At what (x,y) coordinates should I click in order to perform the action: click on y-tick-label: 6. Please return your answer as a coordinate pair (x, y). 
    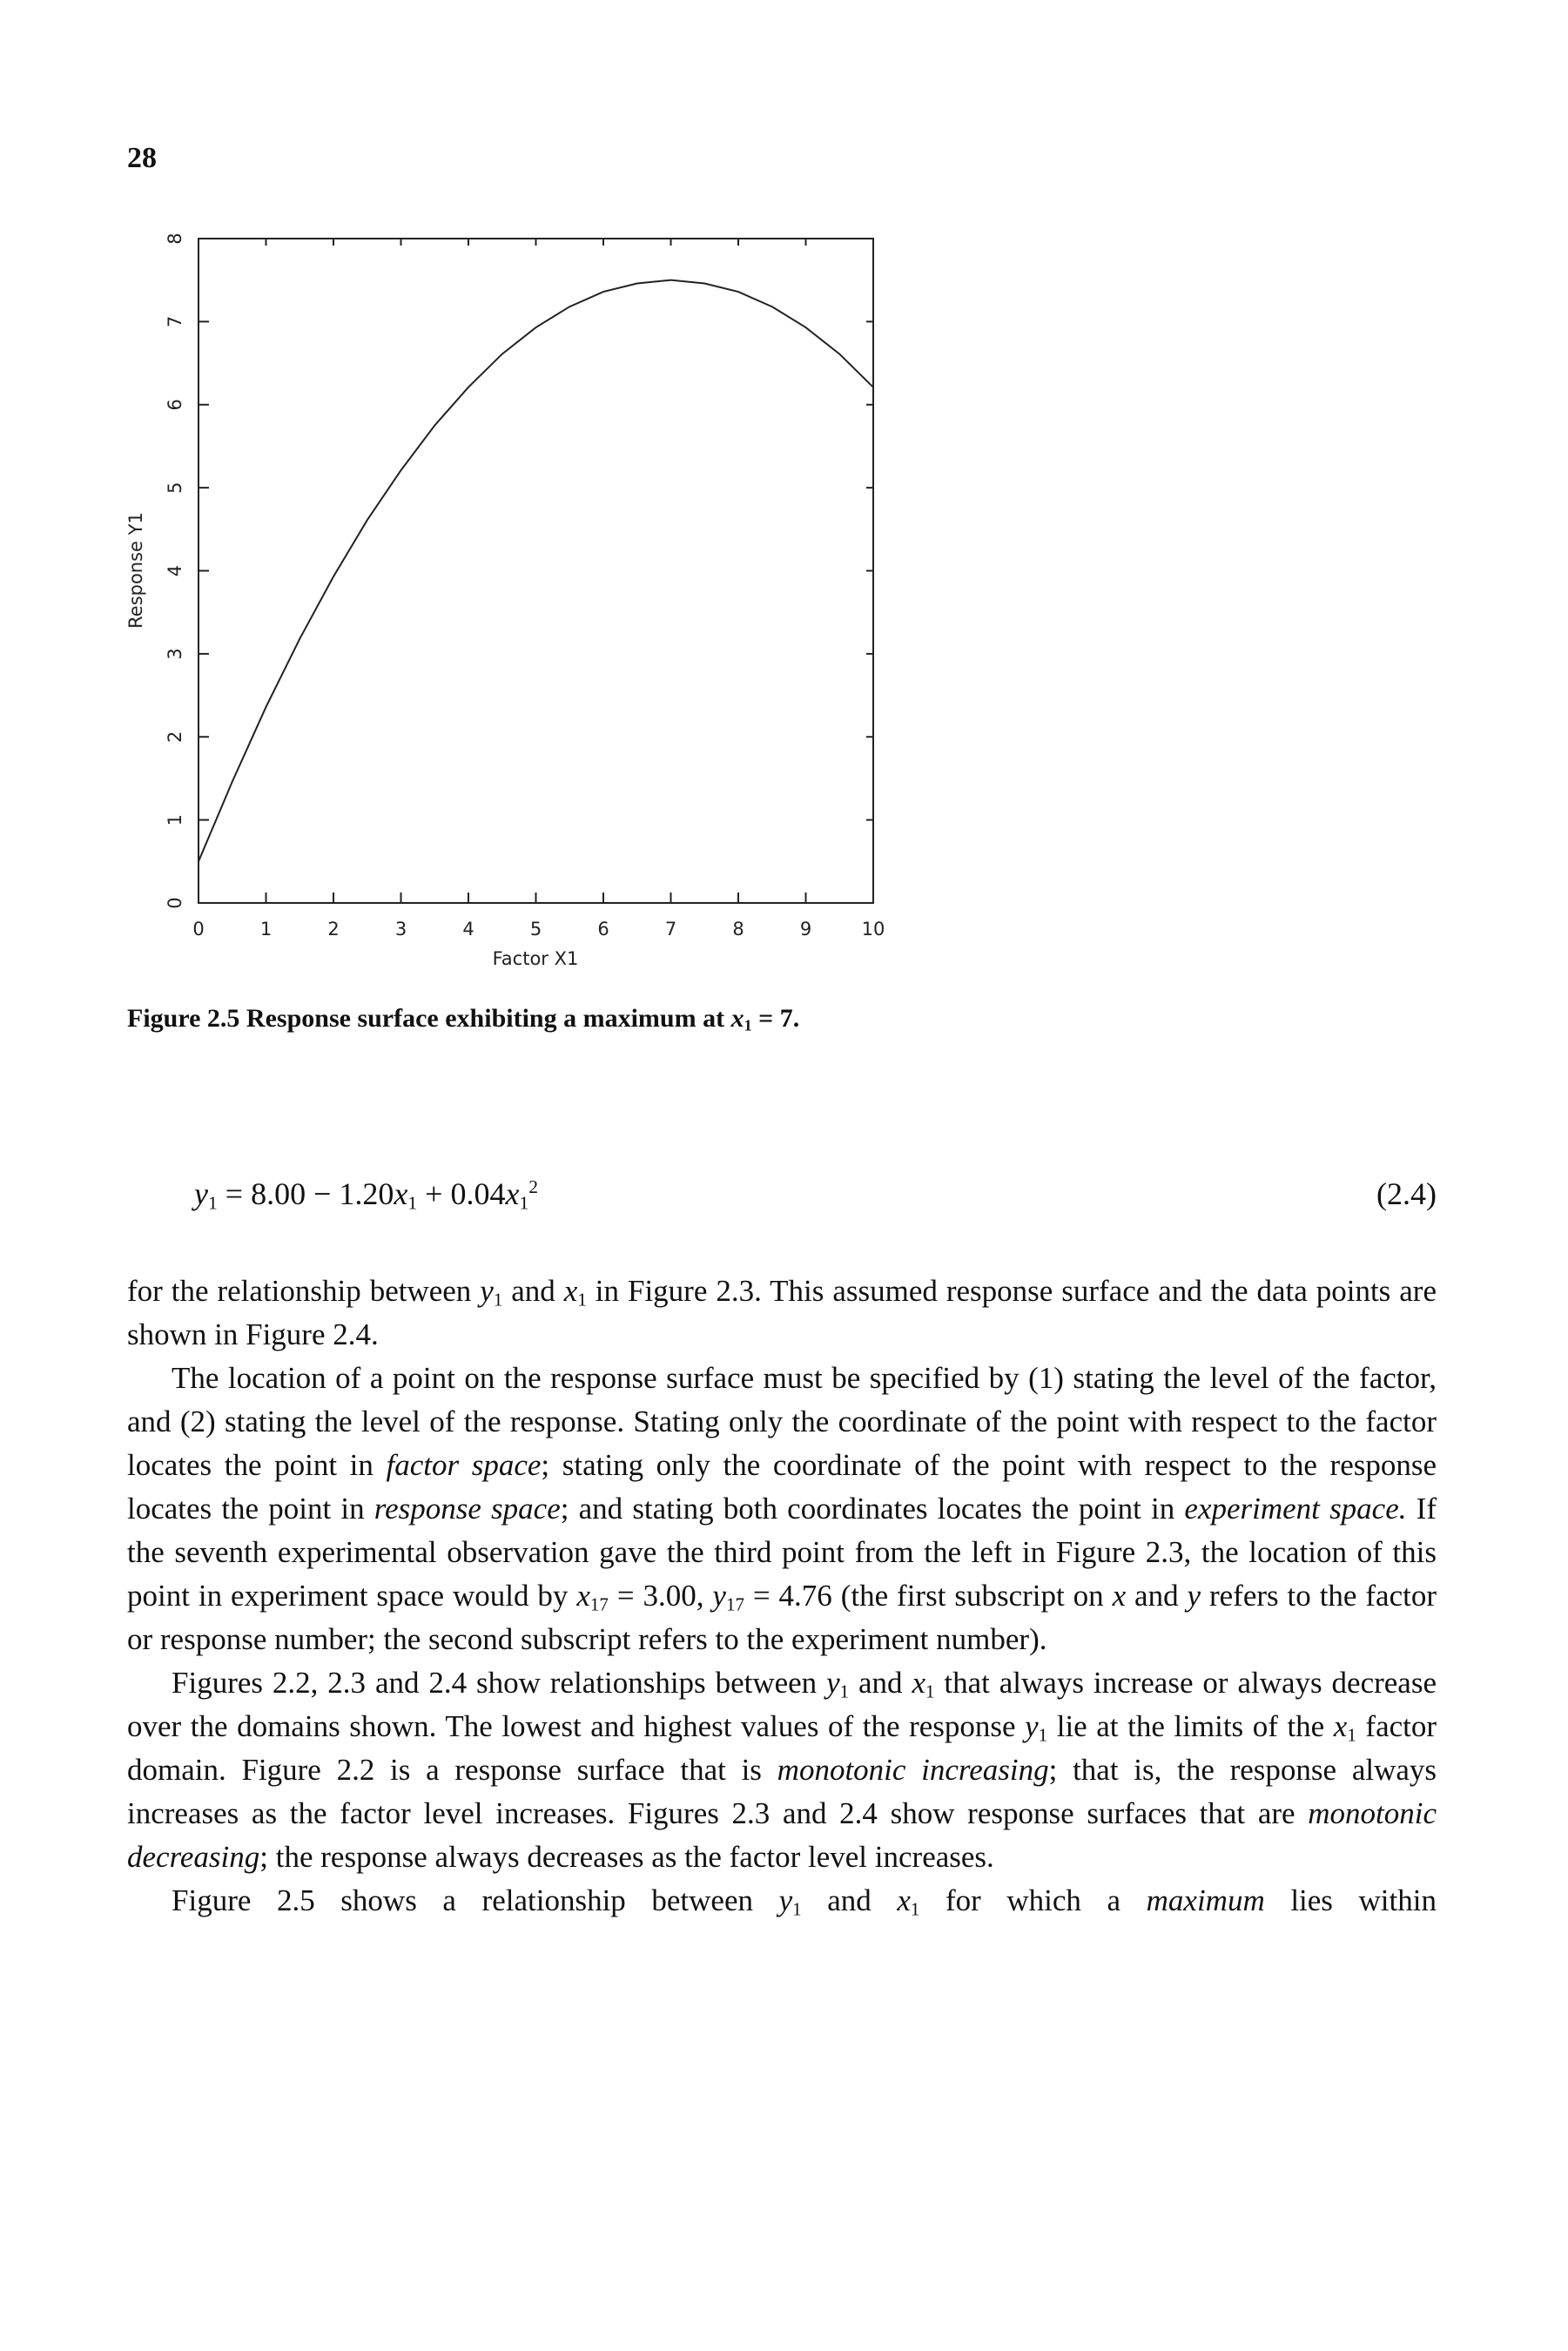
    Looking at the image, I should click on (175, 404).